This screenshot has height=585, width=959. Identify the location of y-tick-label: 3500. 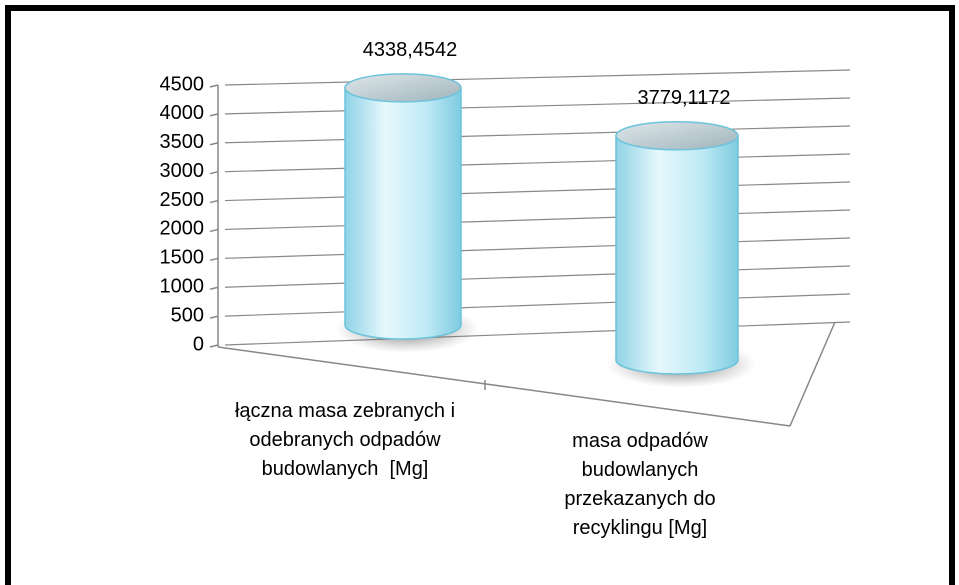
(182, 142).